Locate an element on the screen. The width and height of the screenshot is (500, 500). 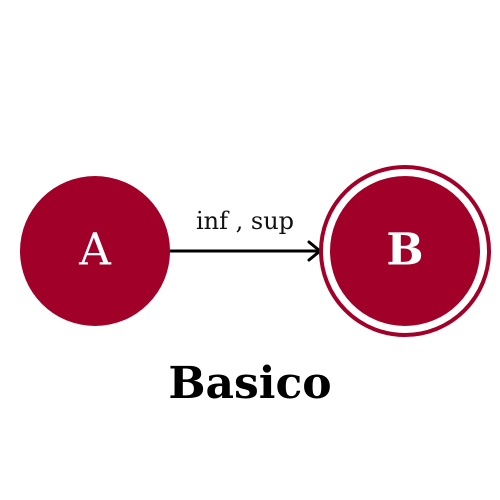
state-node-b-outer-ring is located at coordinates (405, 251).